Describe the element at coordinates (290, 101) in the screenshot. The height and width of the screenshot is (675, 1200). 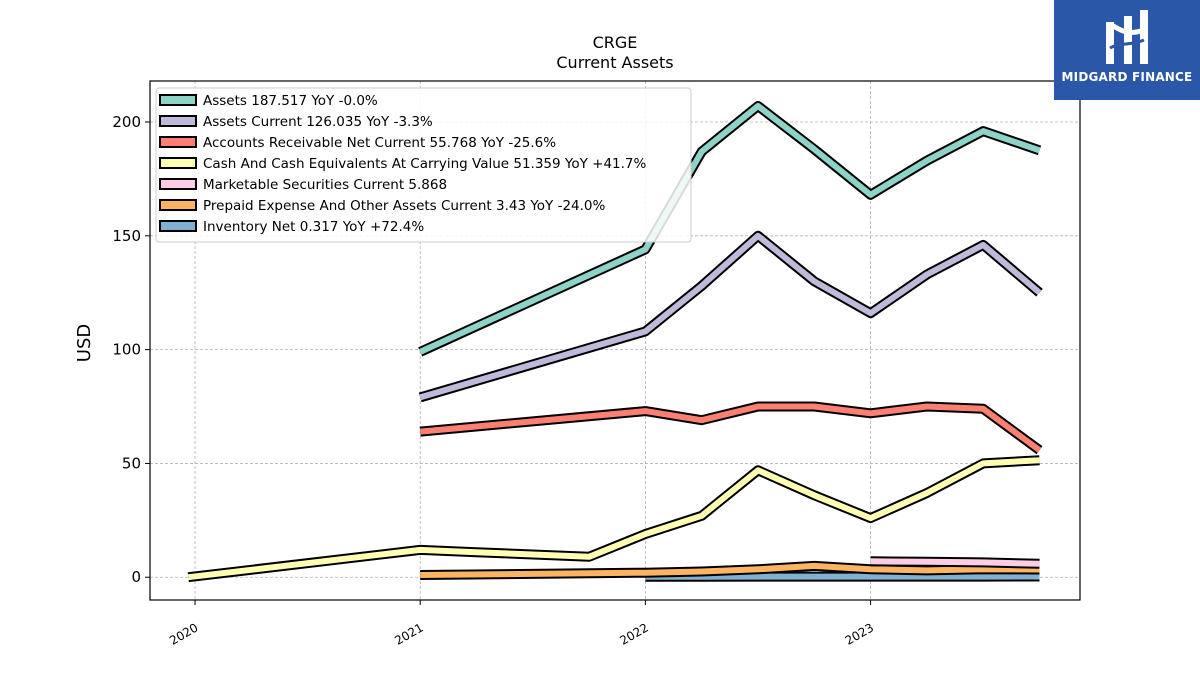
I see `legend-label: Assets 187.517 YoY -0.0%` at that location.